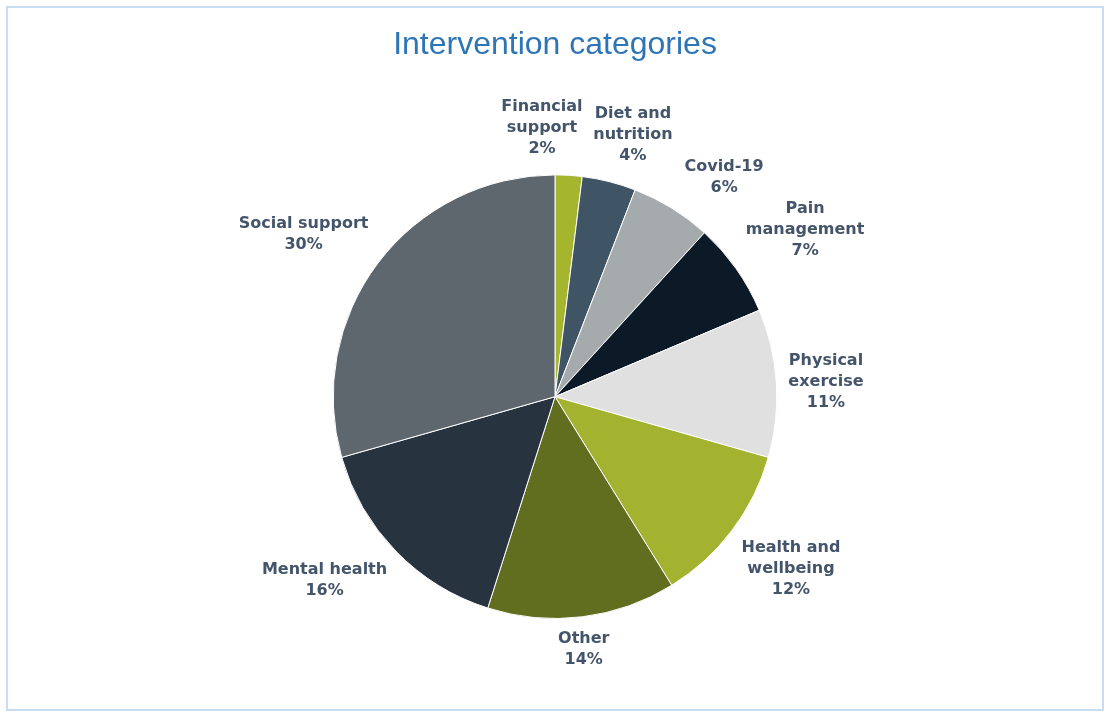 This screenshot has height=713, width=1113. I want to click on data-label: 6%, so click(724, 186).